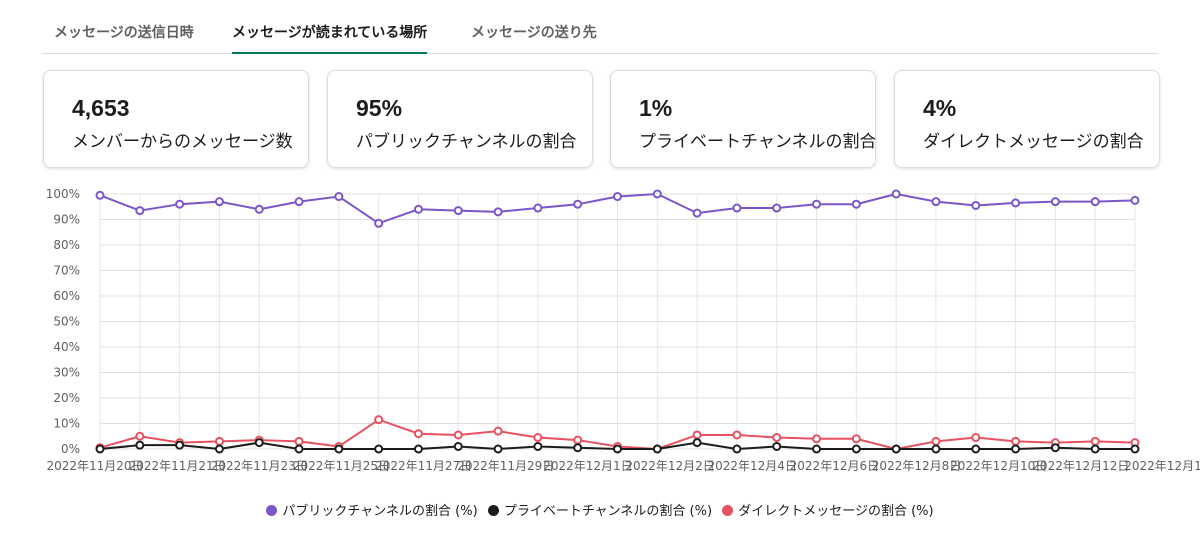 The height and width of the screenshot is (547, 1200). Describe the element at coordinates (587, 466) in the screenshot. I see `x-tick-label: 2022年12月1日` at that location.